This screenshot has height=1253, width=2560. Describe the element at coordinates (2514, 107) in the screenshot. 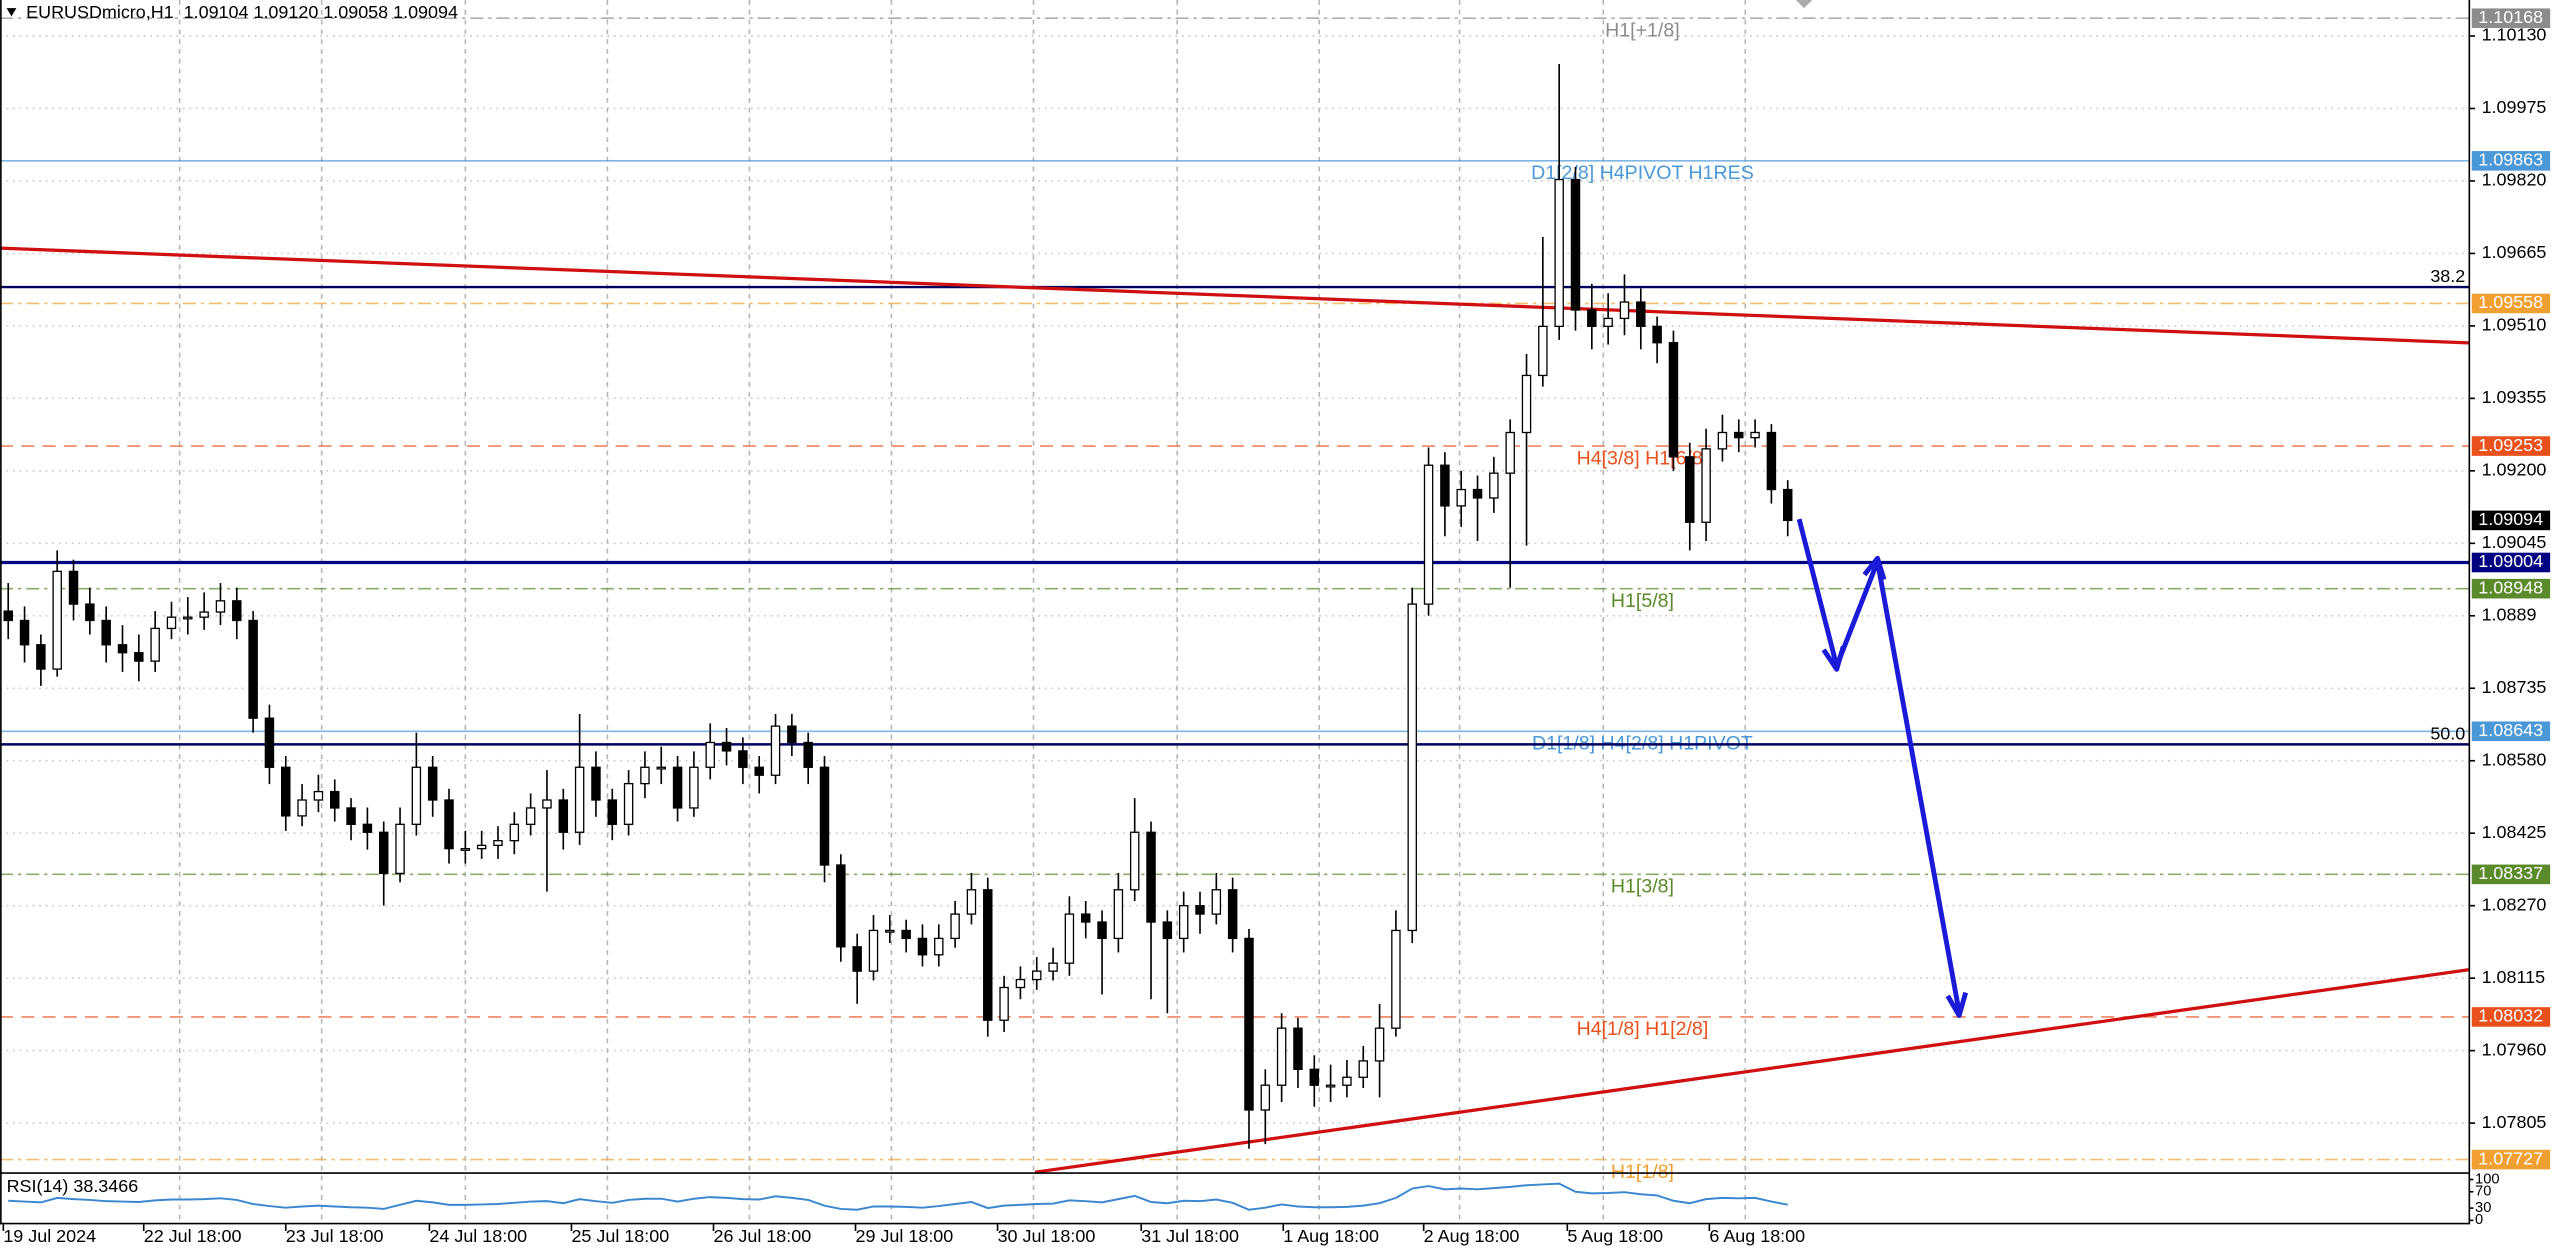

I see `y-tick-label: 1.09975` at that location.